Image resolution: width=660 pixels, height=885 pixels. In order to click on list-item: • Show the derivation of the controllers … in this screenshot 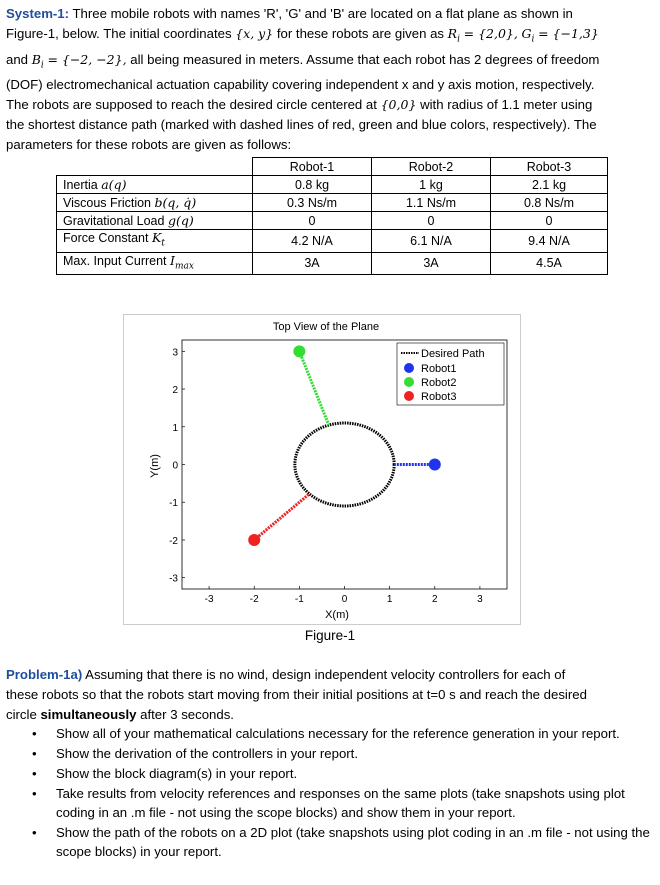, I will do `click(331, 753)`.